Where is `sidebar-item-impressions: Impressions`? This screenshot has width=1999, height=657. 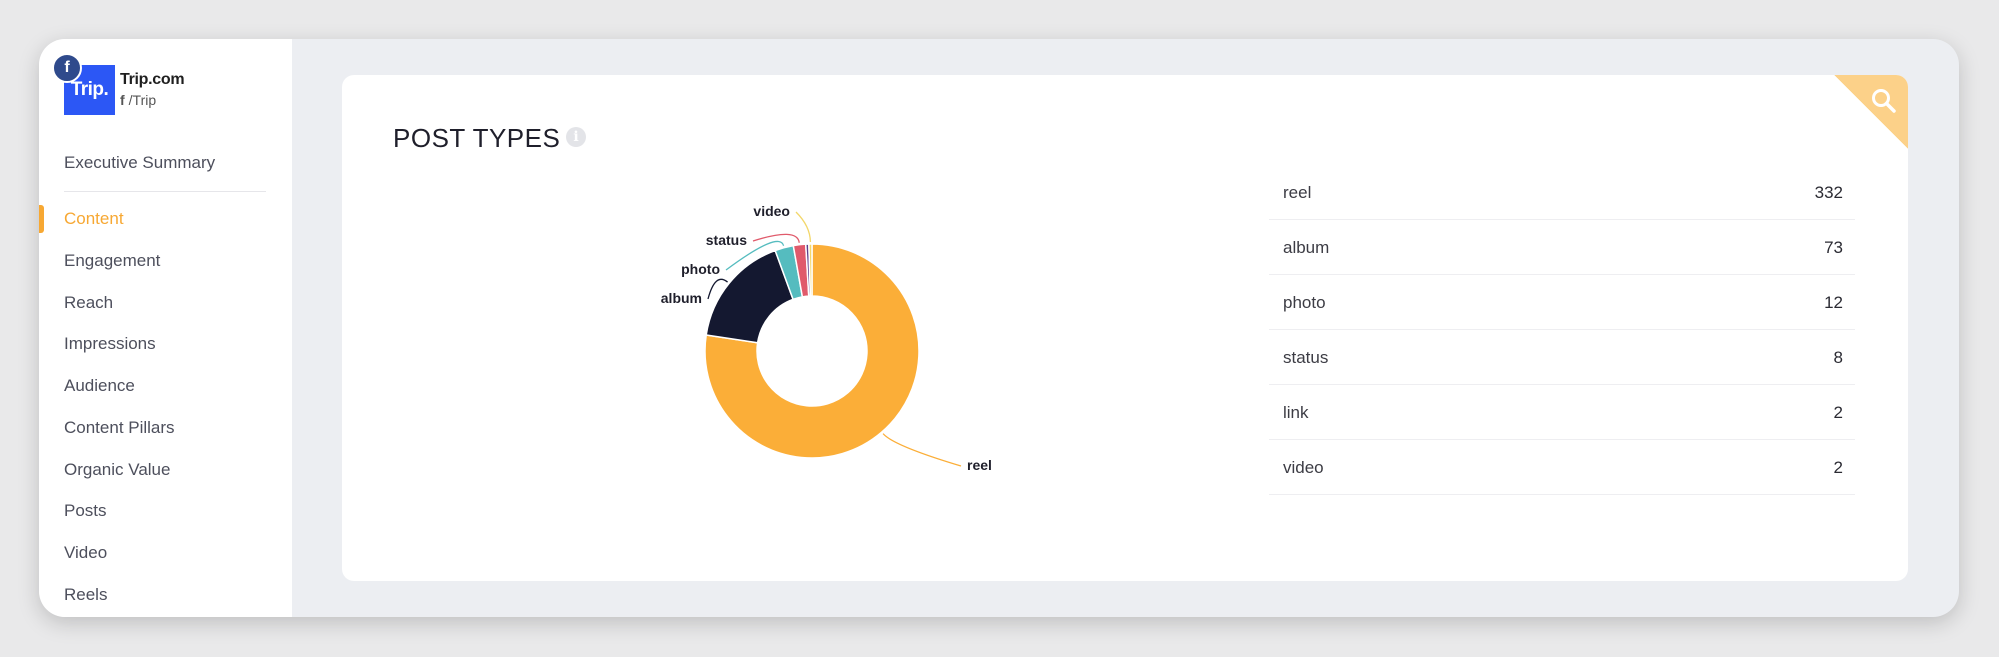 sidebar-item-impressions: Impressions is located at coordinates (110, 343).